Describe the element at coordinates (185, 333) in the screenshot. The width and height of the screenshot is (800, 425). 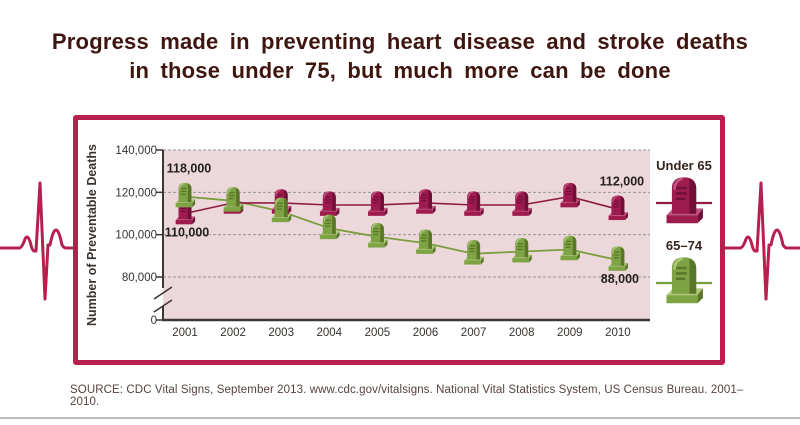
I see `x-tick-label: 2001` at that location.